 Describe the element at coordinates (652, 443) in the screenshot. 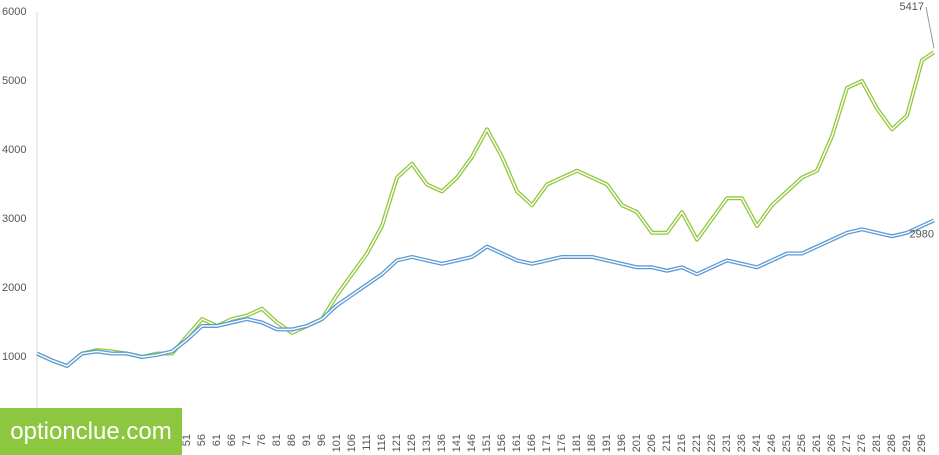

I see `x-tick-label: 206` at that location.